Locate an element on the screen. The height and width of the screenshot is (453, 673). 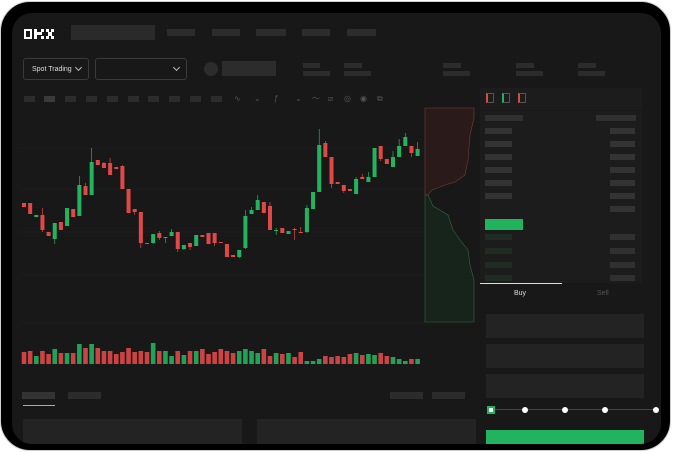
tab-buy: Buy is located at coordinates (520, 293).